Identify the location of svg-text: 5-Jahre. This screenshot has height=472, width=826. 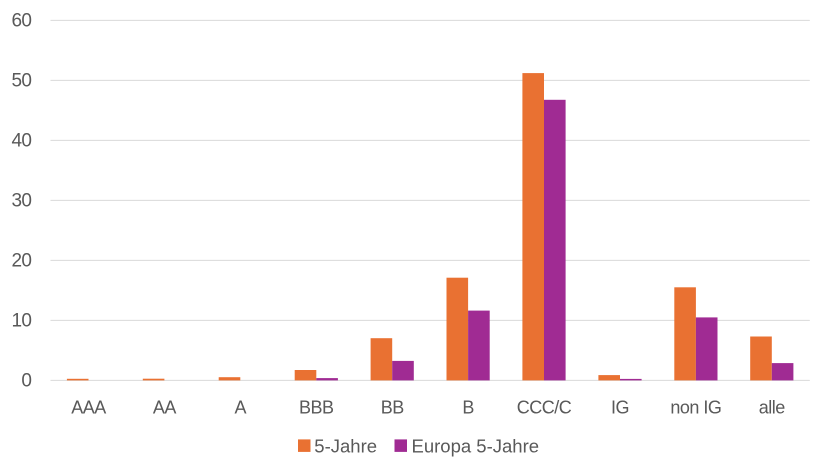
(345, 446).